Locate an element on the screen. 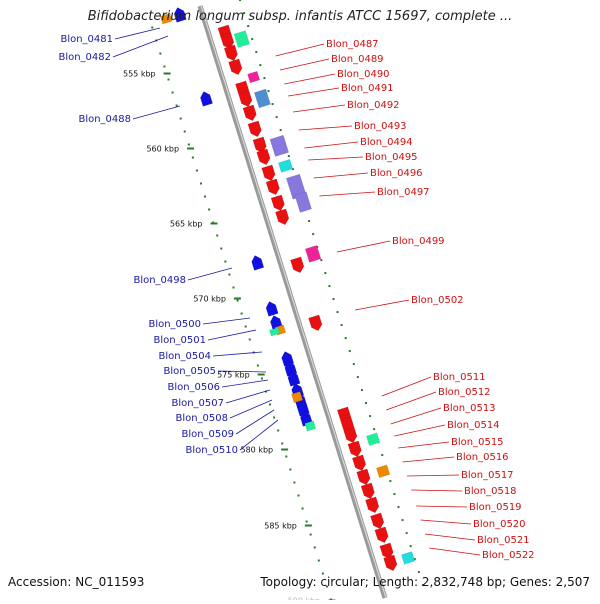 Image resolution: width=600 pixels, height=604 pixels. left-gene-label: Blon_0509 is located at coordinates (207, 434).